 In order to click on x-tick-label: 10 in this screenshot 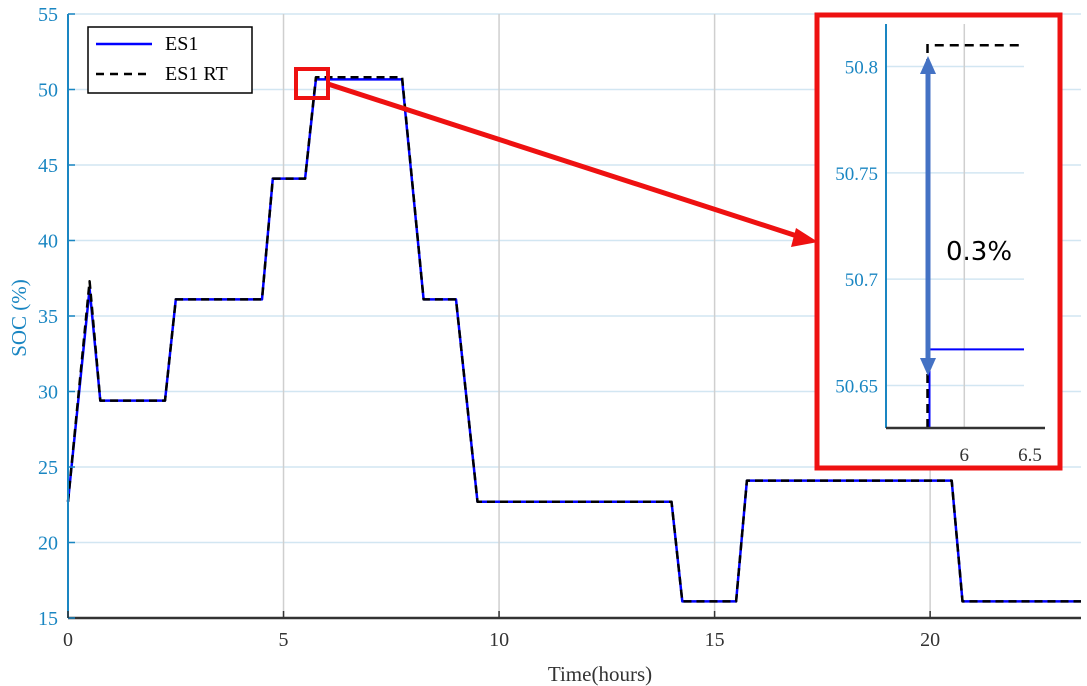, I will do `click(499, 640)`.